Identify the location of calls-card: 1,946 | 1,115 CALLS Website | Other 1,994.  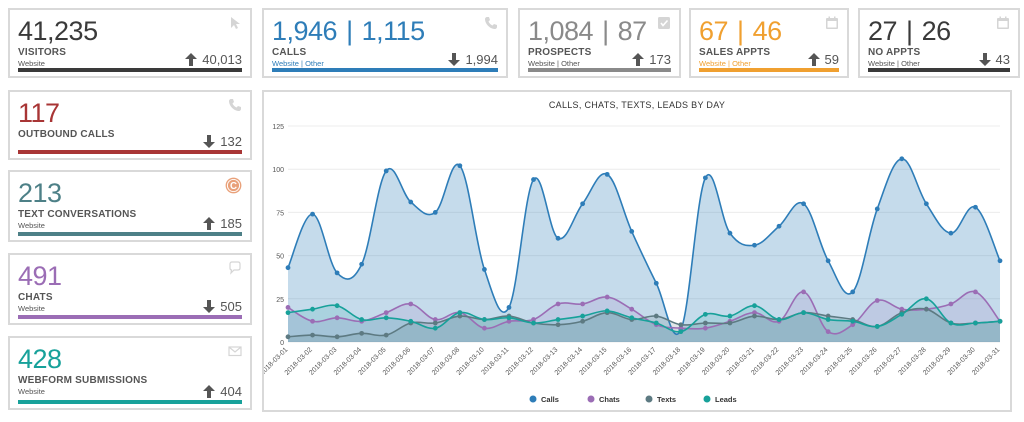
(385, 43).